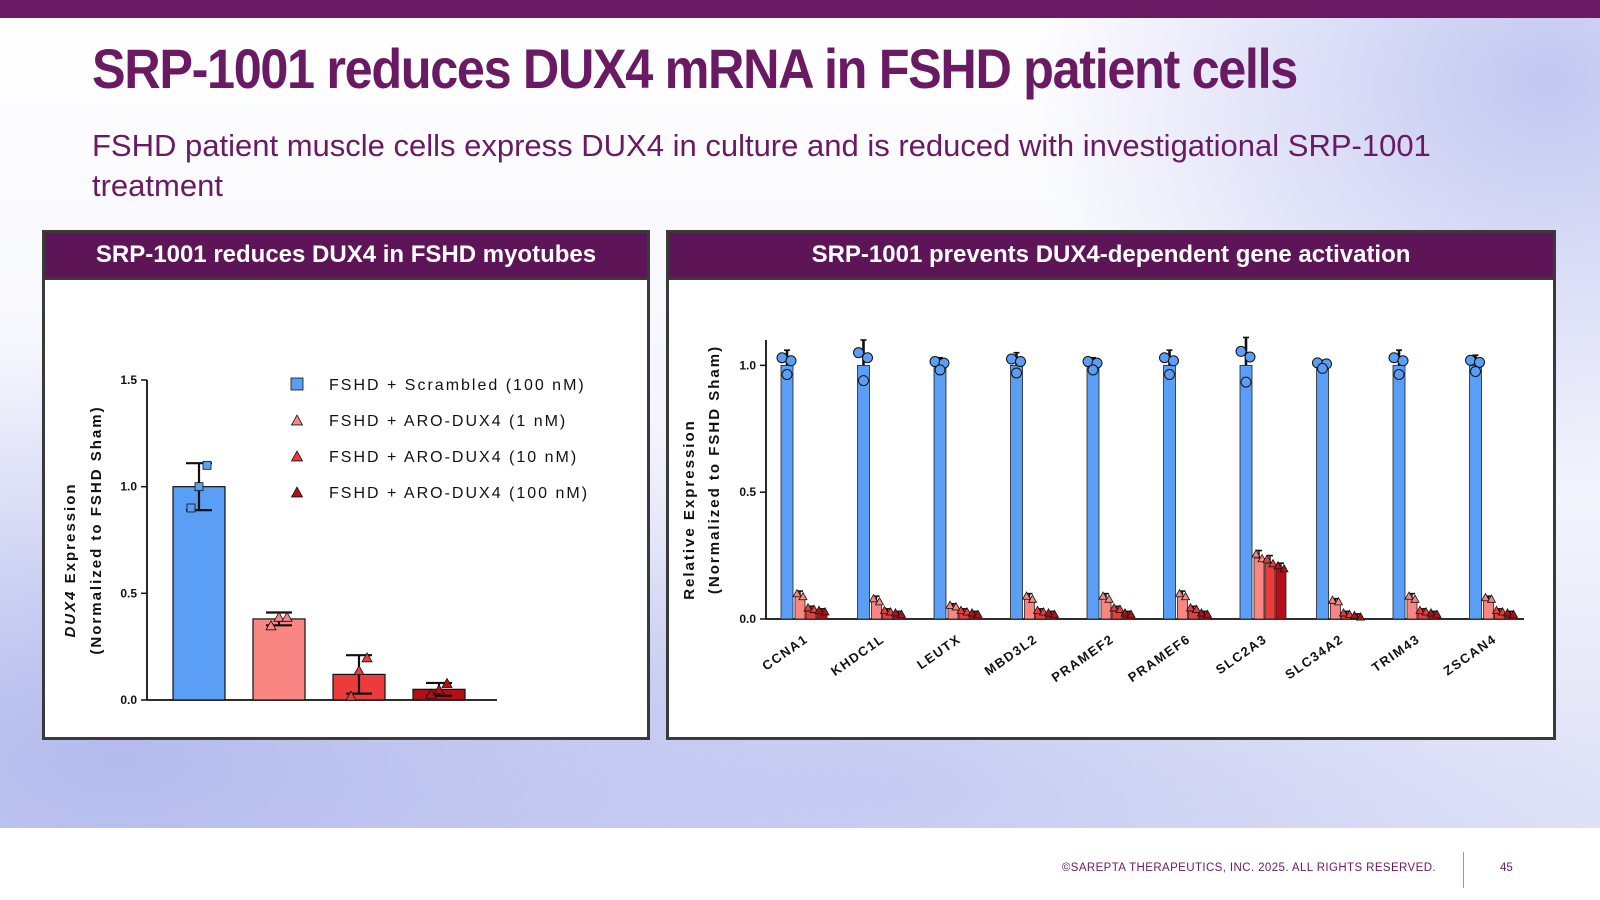 The width and height of the screenshot is (1600, 900). What do you see at coordinates (448, 421) in the screenshot?
I see `legend-label: FSHD + ARO-DUX4 (1 nM)` at bounding box center [448, 421].